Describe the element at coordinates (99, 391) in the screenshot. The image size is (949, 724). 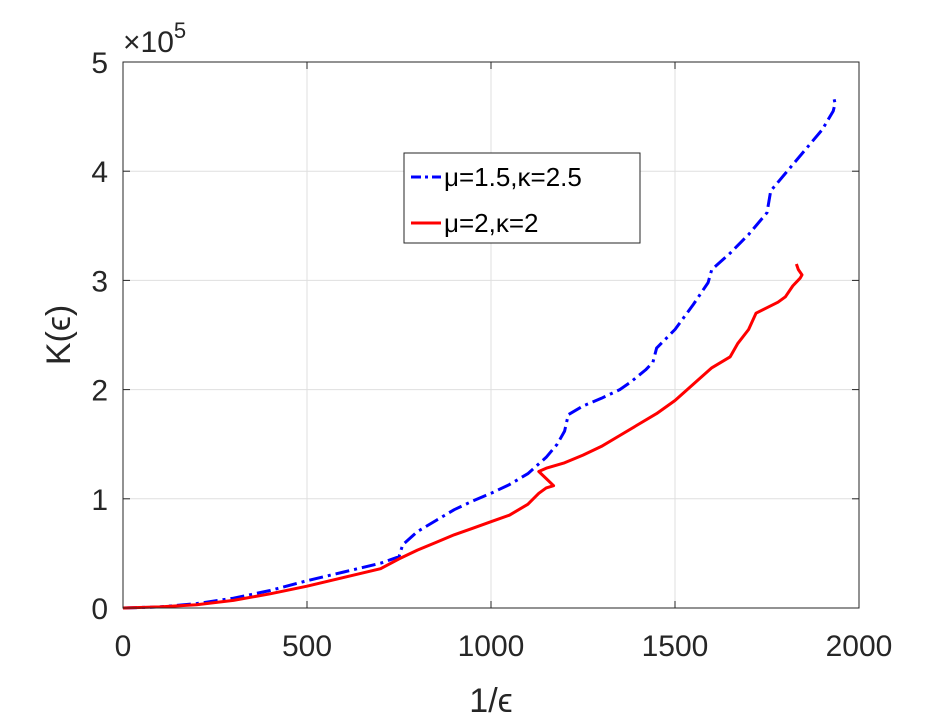
I see `y-tick-label: 2` at that location.